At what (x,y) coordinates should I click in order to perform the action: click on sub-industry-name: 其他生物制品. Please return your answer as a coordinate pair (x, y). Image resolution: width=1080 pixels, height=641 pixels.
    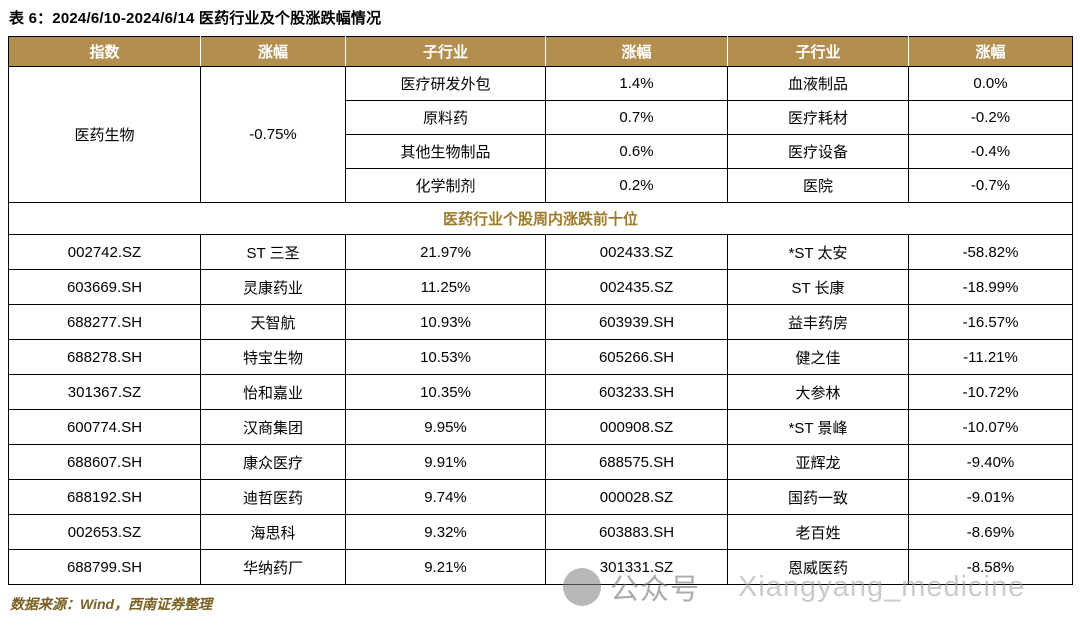
    Looking at the image, I should click on (445, 151).